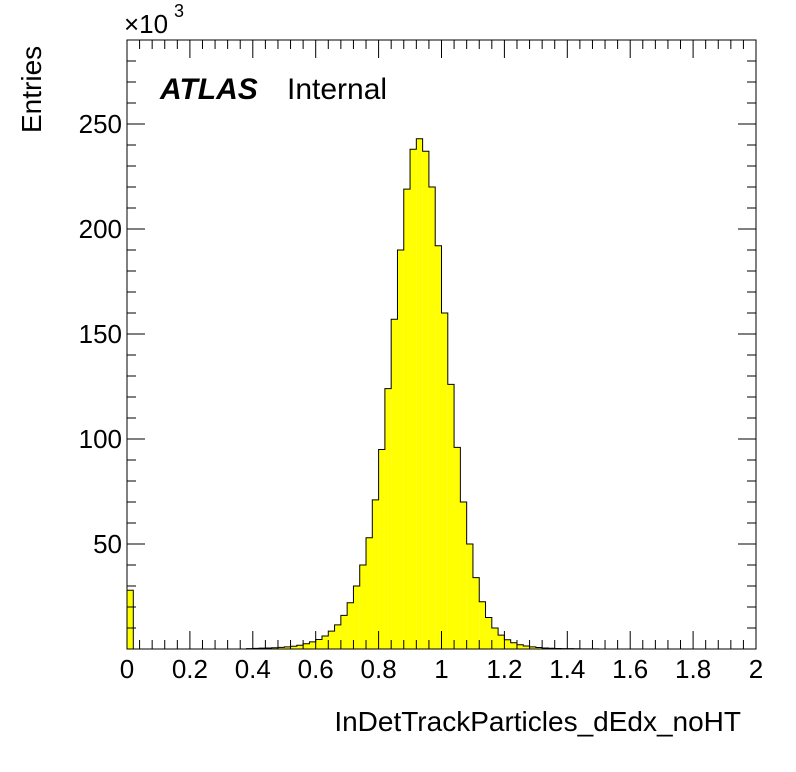  Describe the element at coordinates (537, 721) in the screenshot. I see `x-axis-title: InDetTrackParticles_dEdx_noHT` at that location.